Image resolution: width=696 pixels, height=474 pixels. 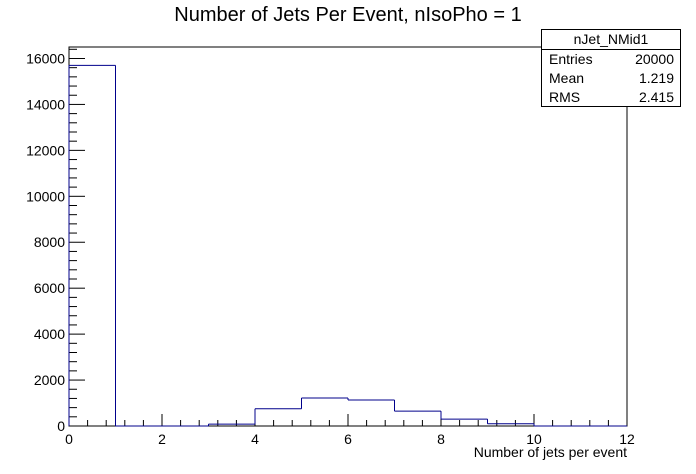 I want to click on stats-row-mean: Mean 1.219, so click(x=611, y=78).